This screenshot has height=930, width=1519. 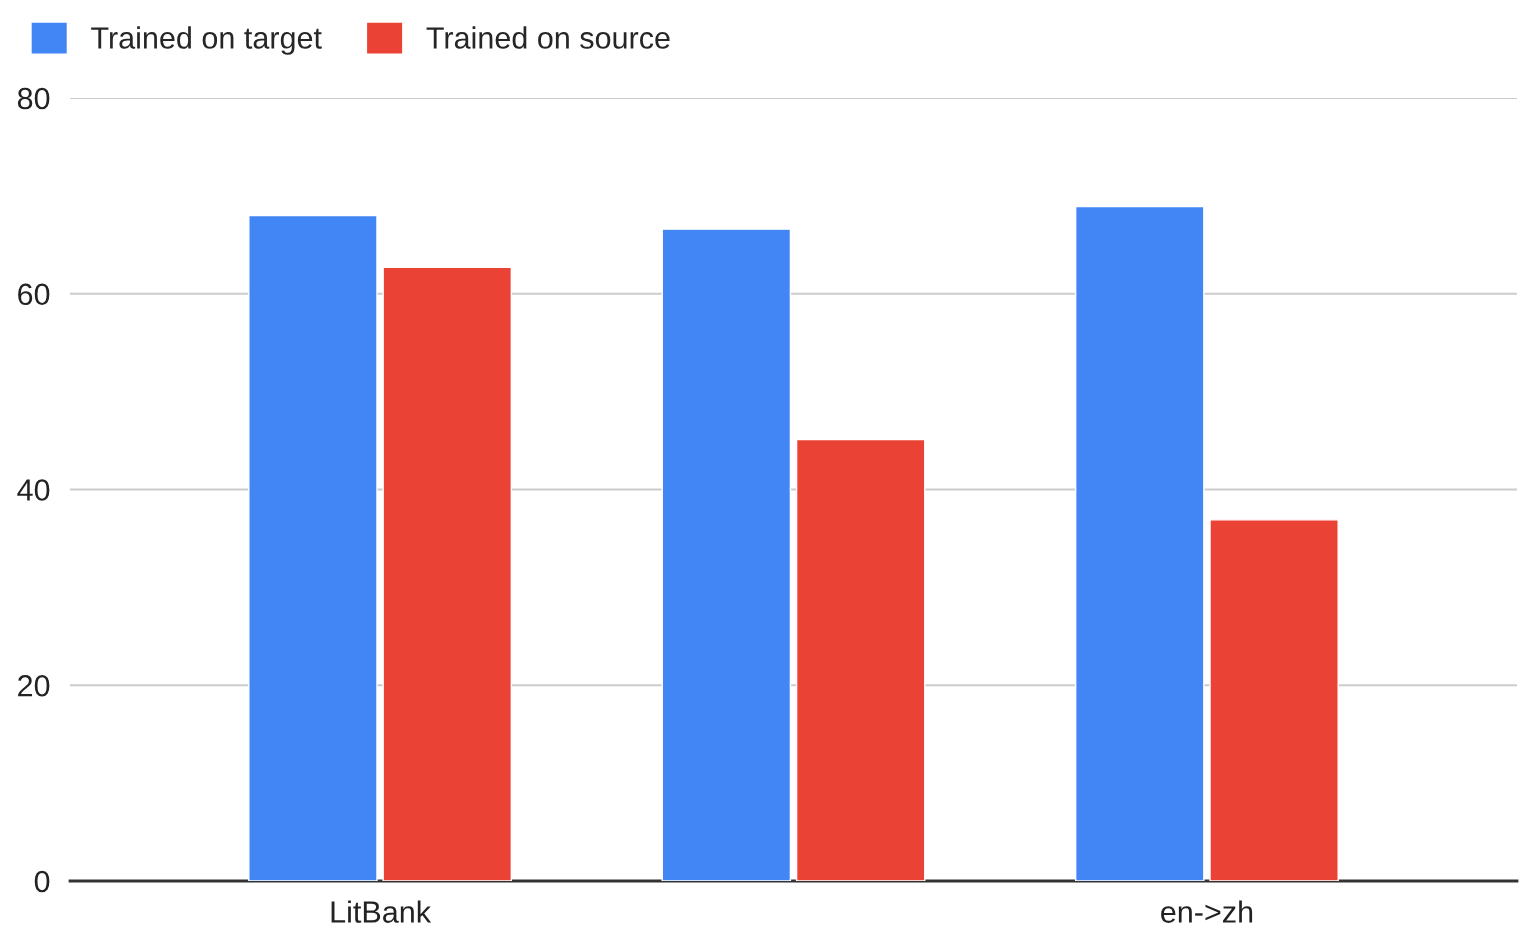 I want to click on y-tick-label: 60, so click(x=34, y=294).